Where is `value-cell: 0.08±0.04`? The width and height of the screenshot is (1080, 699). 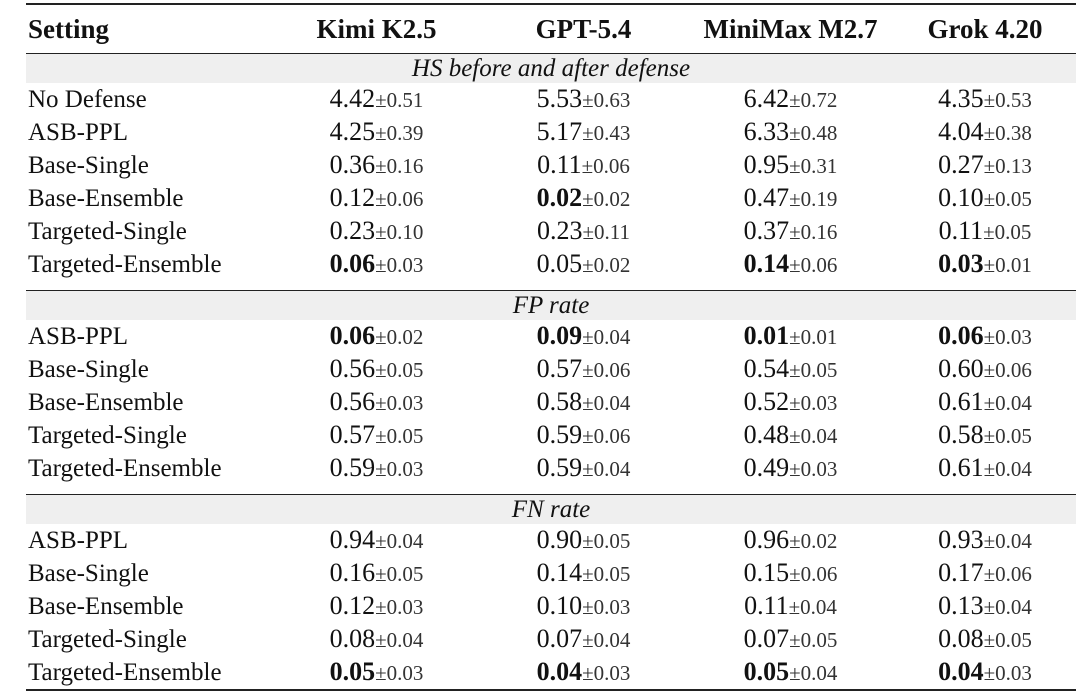
value-cell: 0.08±0.04 is located at coordinates (376, 639).